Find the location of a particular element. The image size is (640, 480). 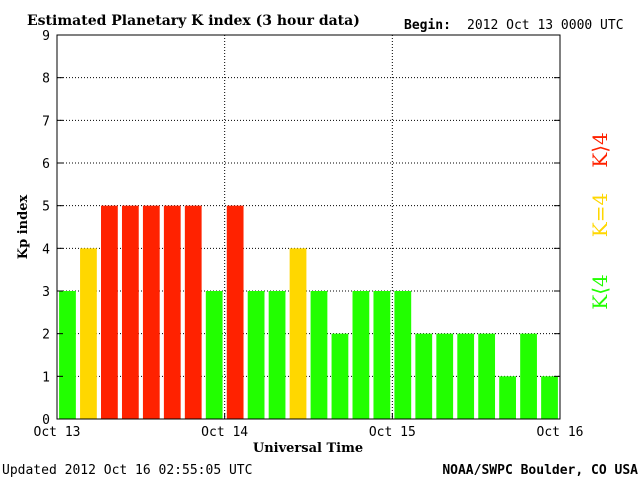

legend-above: K⟩4 is located at coordinates (600, 149).